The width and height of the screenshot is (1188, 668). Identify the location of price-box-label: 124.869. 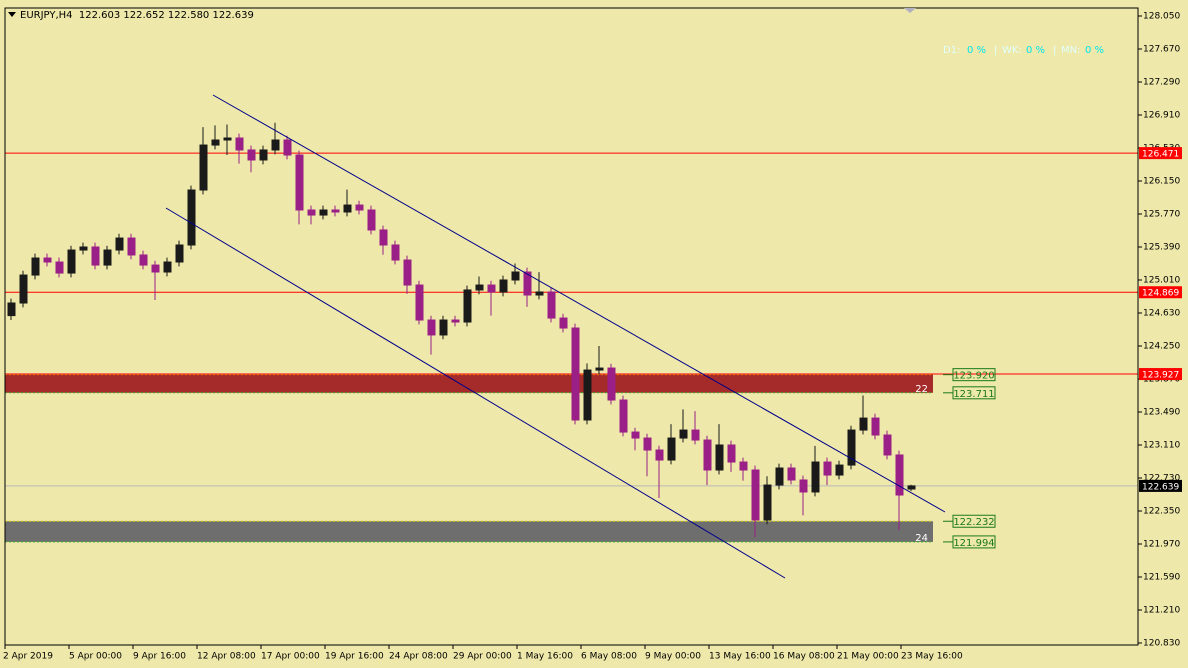
(1160, 294).